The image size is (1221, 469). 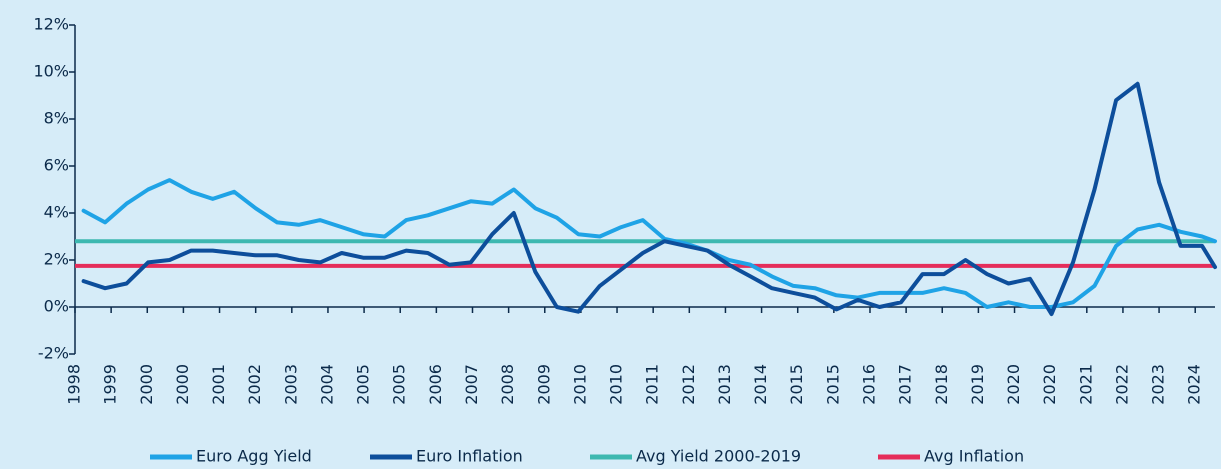 What do you see at coordinates (51, 71) in the screenshot?
I see `y-tick-label: 10%` at bounding box center [51, 71].